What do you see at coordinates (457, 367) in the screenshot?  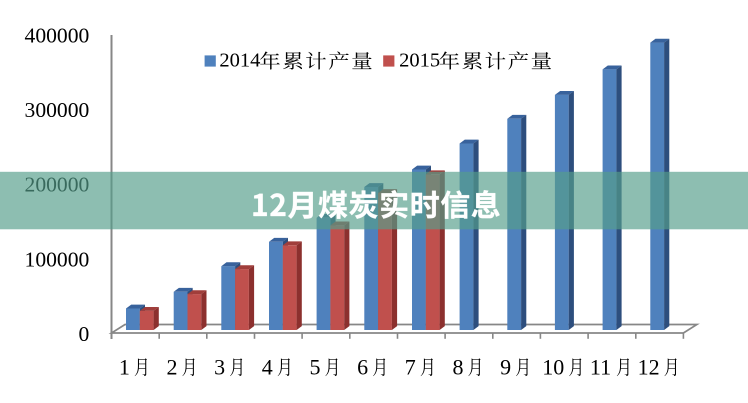 I see `svg-text: 8` at bounding box center [457, 367].